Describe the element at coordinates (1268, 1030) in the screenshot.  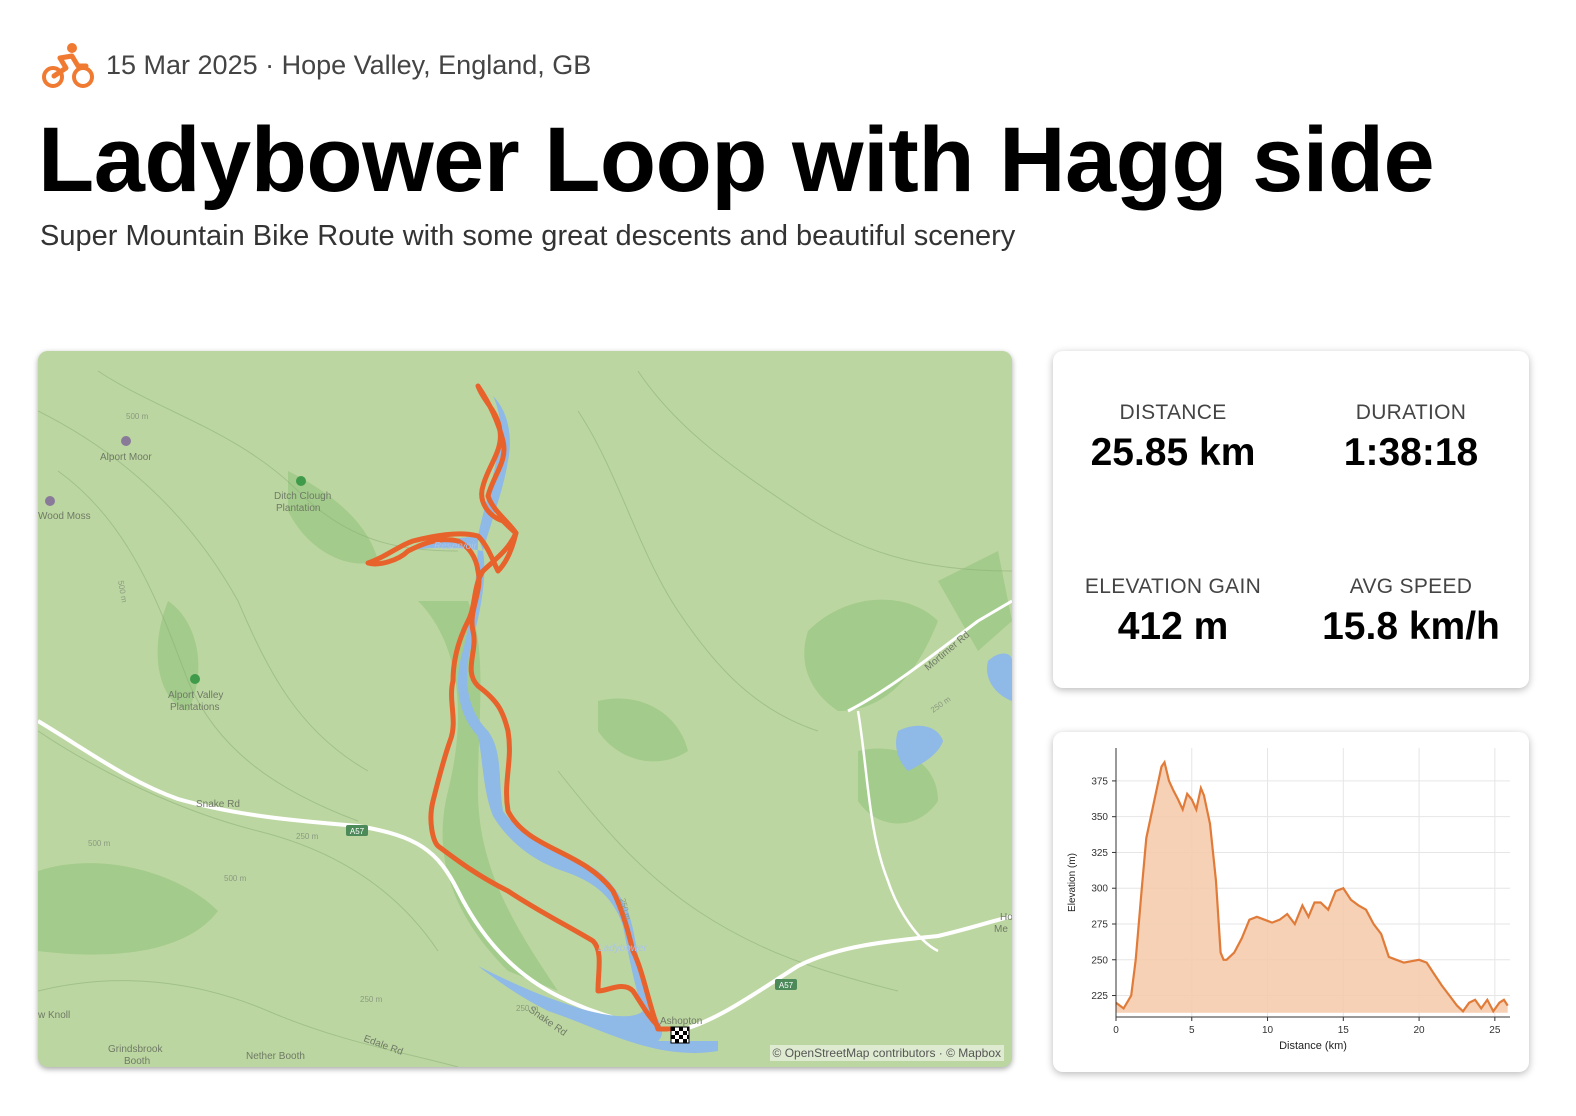
I see `x-tick-label: 10` at that location.